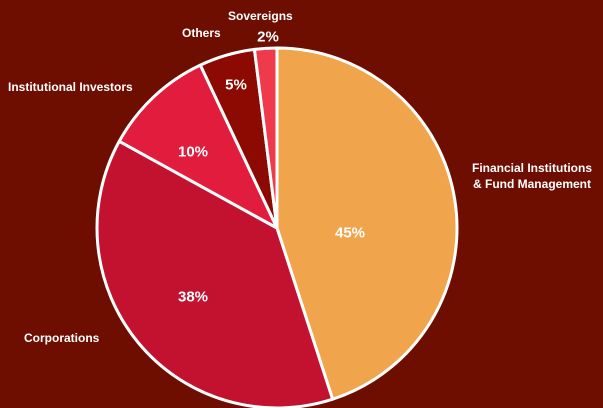 Image resolution: width=603 pixels, height=408 pixels. What do you see at coordinates (531, 176) in the screenshot?
I see `category-label: Financial Institutions & Fund Management` at bounding box center [531, 176].